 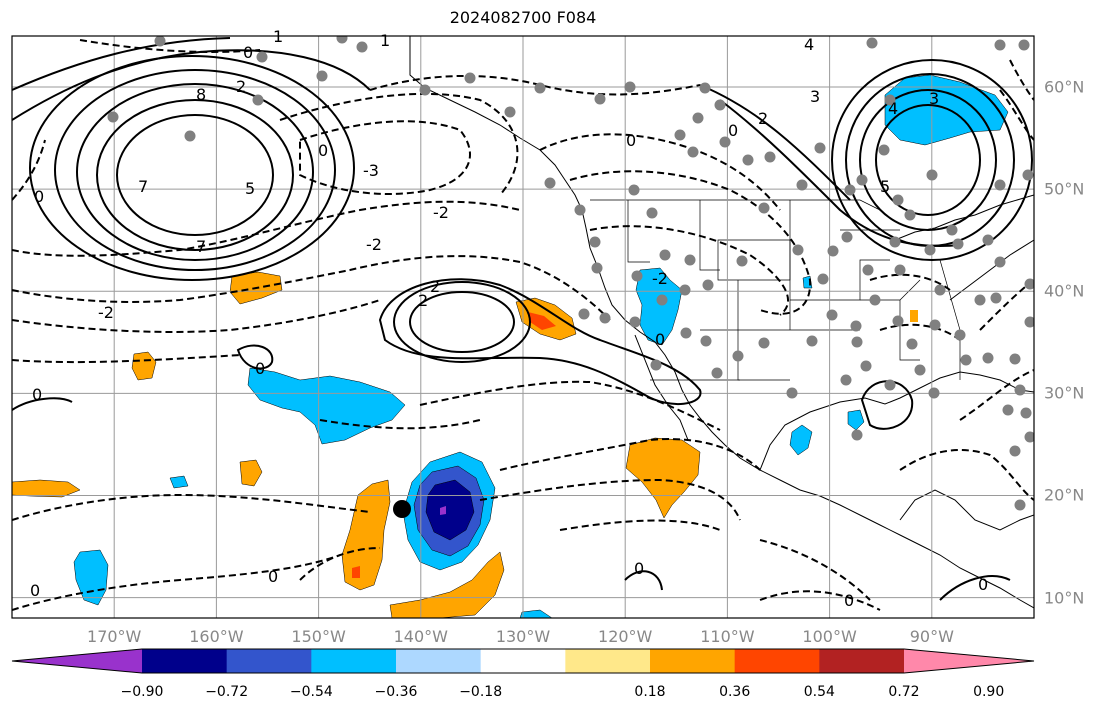 I want to click on lon-tick-label: 110°W, so click(x=727, y=636).